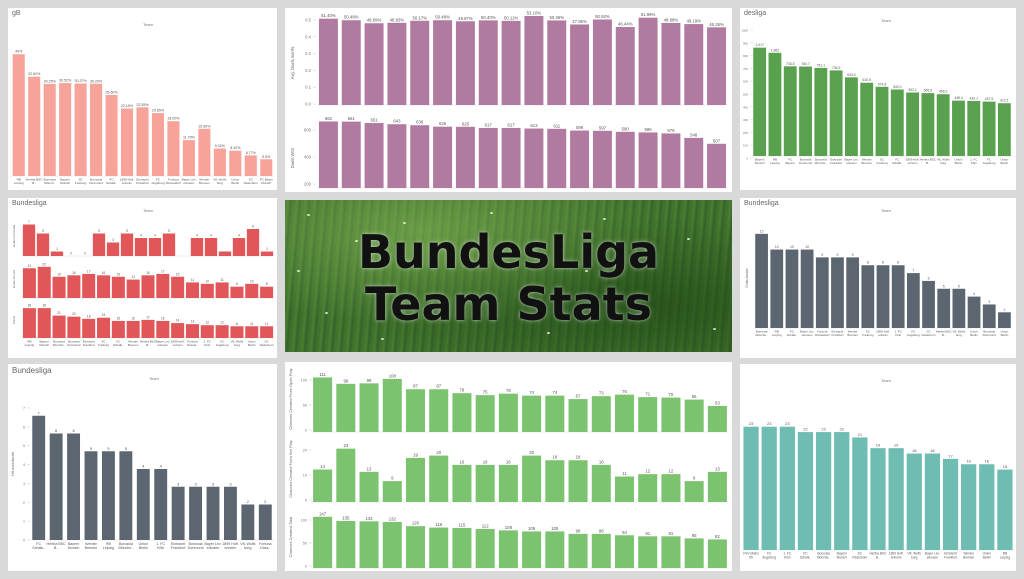 This screenshot has height=579, width=1024. What do you see at coordinates (127, 183) in the screenshot?
I see `tick-label: enheim` at bounding box center [127, 183].